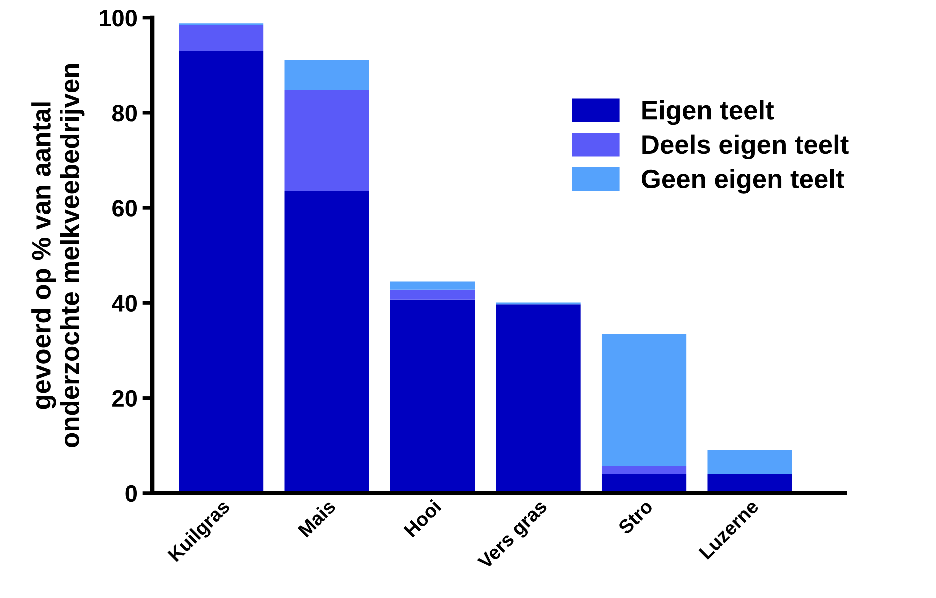 The height and width of the screenshot is (598, 936). Describe the element at coordinates (708, 113) in the screenshot. I see `legend-label: Eigen teelt` at that location.